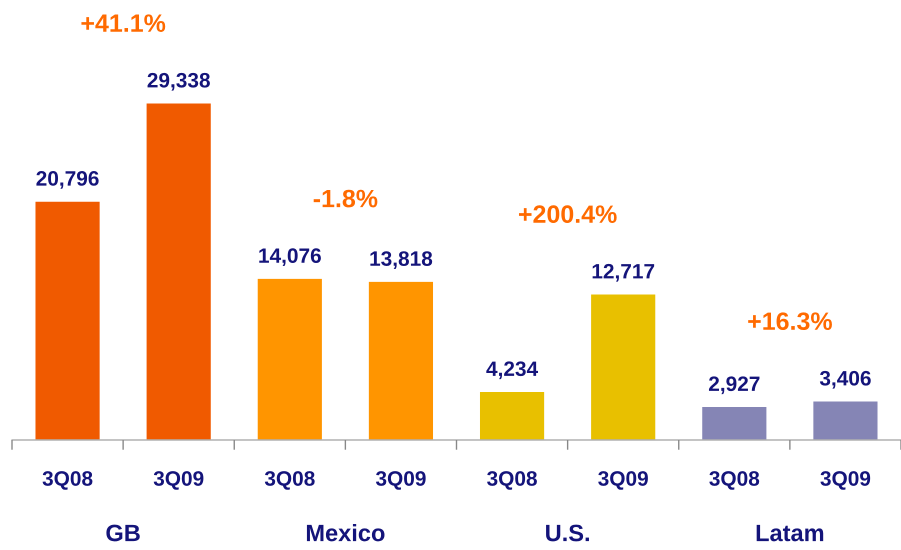 Image resolution: width=901 pixels, height=550 pixels. What do you see at coordinates (345, 533) in the screenshot?
I see `text: Mexico` at bounding box center [345, 533].